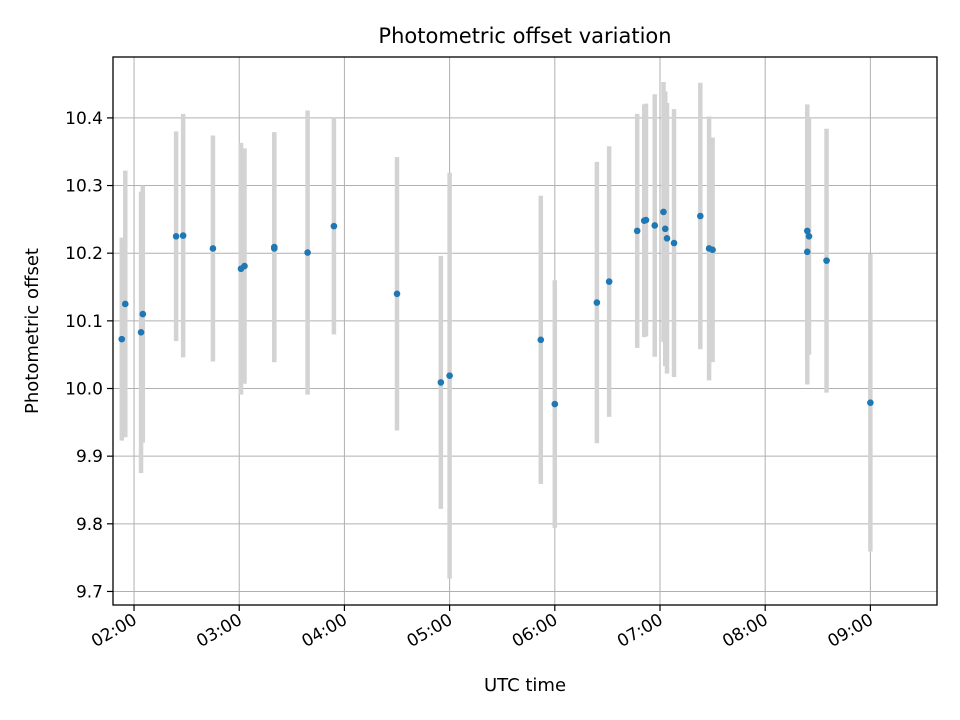 This screenshot has height=720, width=960. Describe the element at coordinates (84, 390) in the screenshot. I see `y-tick-label: 10.0` at that location.